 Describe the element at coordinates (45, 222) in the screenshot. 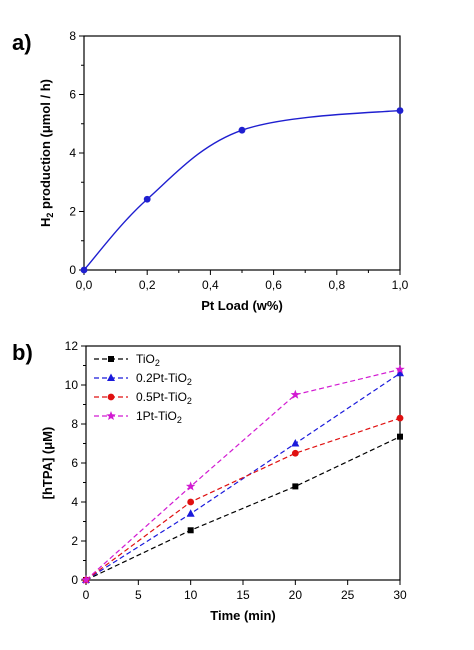

I see `panel-a-y-label-main: H` at that location.